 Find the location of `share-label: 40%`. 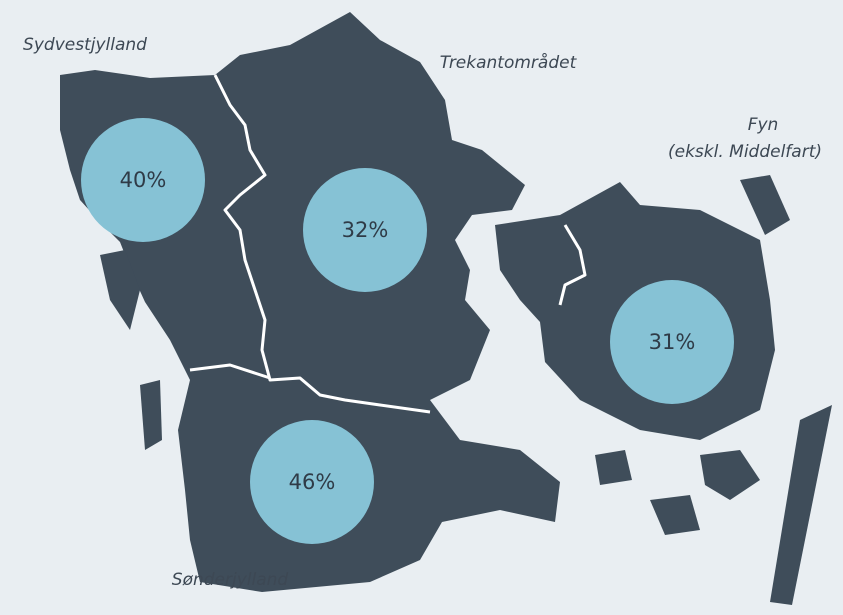

share-label: 40% is located at coordinates (143, 180).